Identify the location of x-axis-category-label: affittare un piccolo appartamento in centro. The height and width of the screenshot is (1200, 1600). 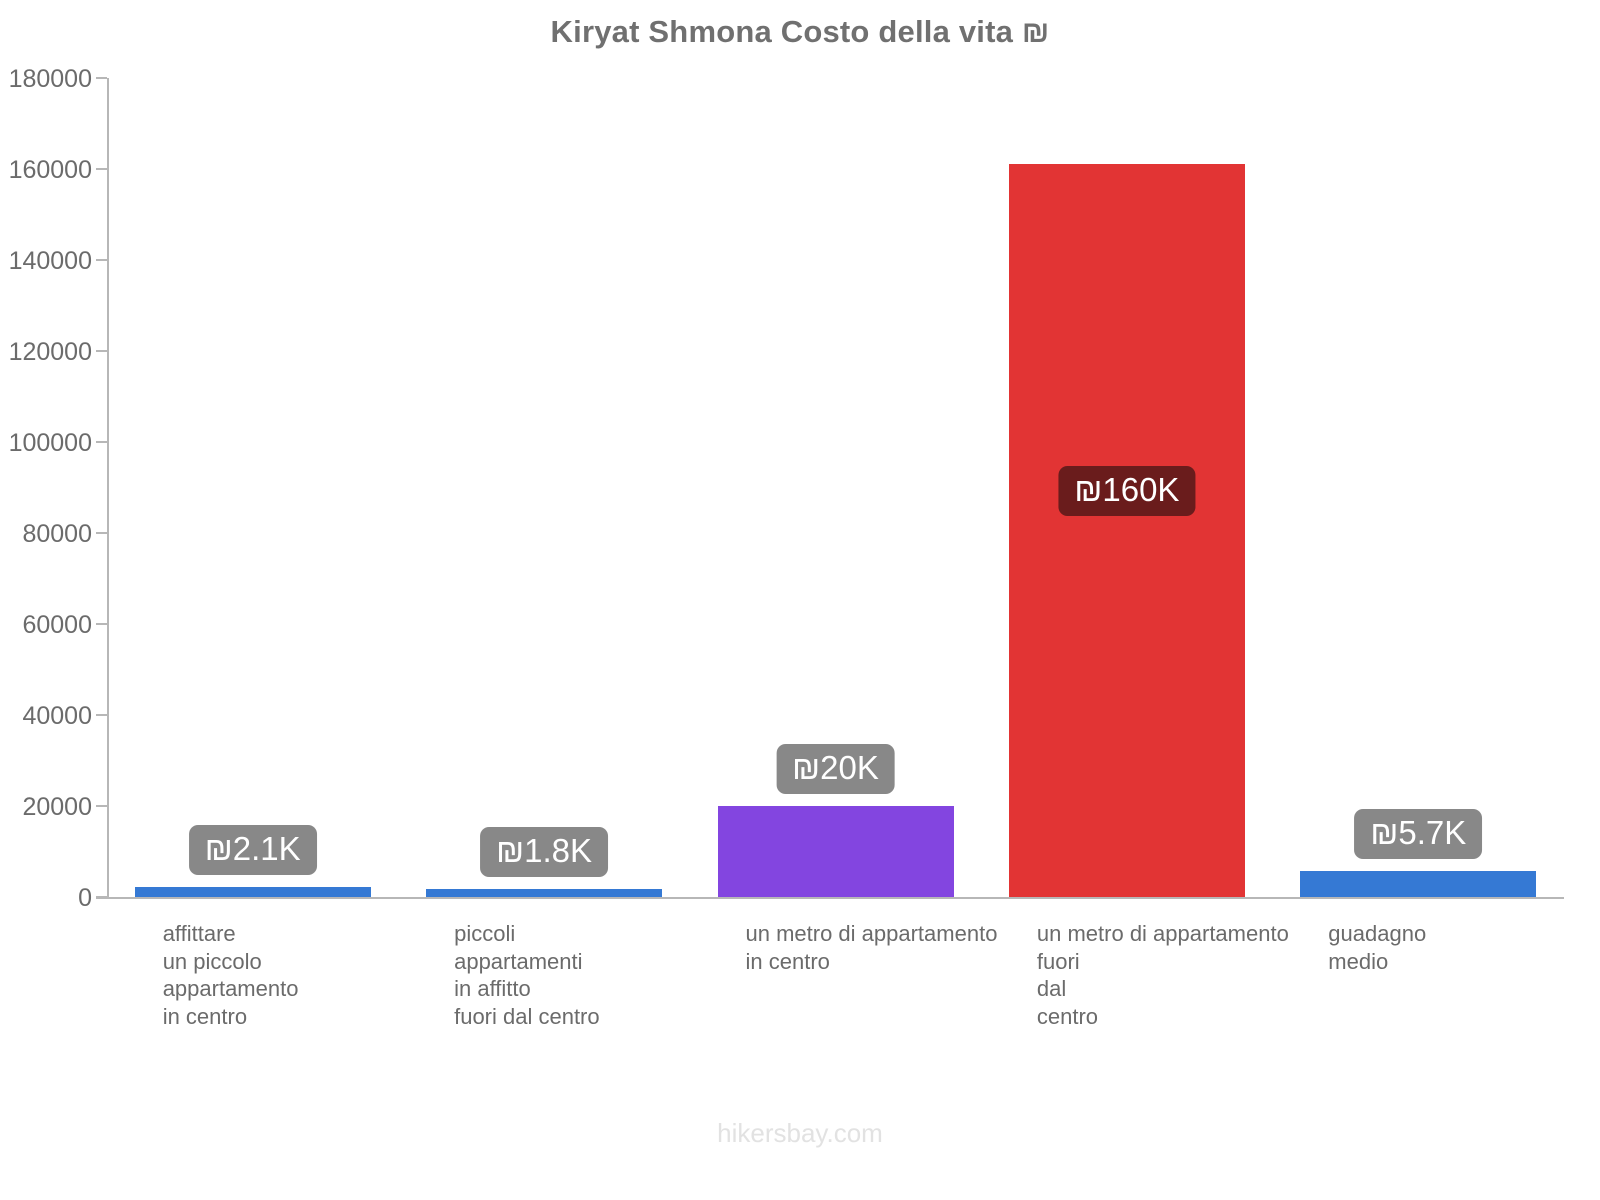
(231, 975).